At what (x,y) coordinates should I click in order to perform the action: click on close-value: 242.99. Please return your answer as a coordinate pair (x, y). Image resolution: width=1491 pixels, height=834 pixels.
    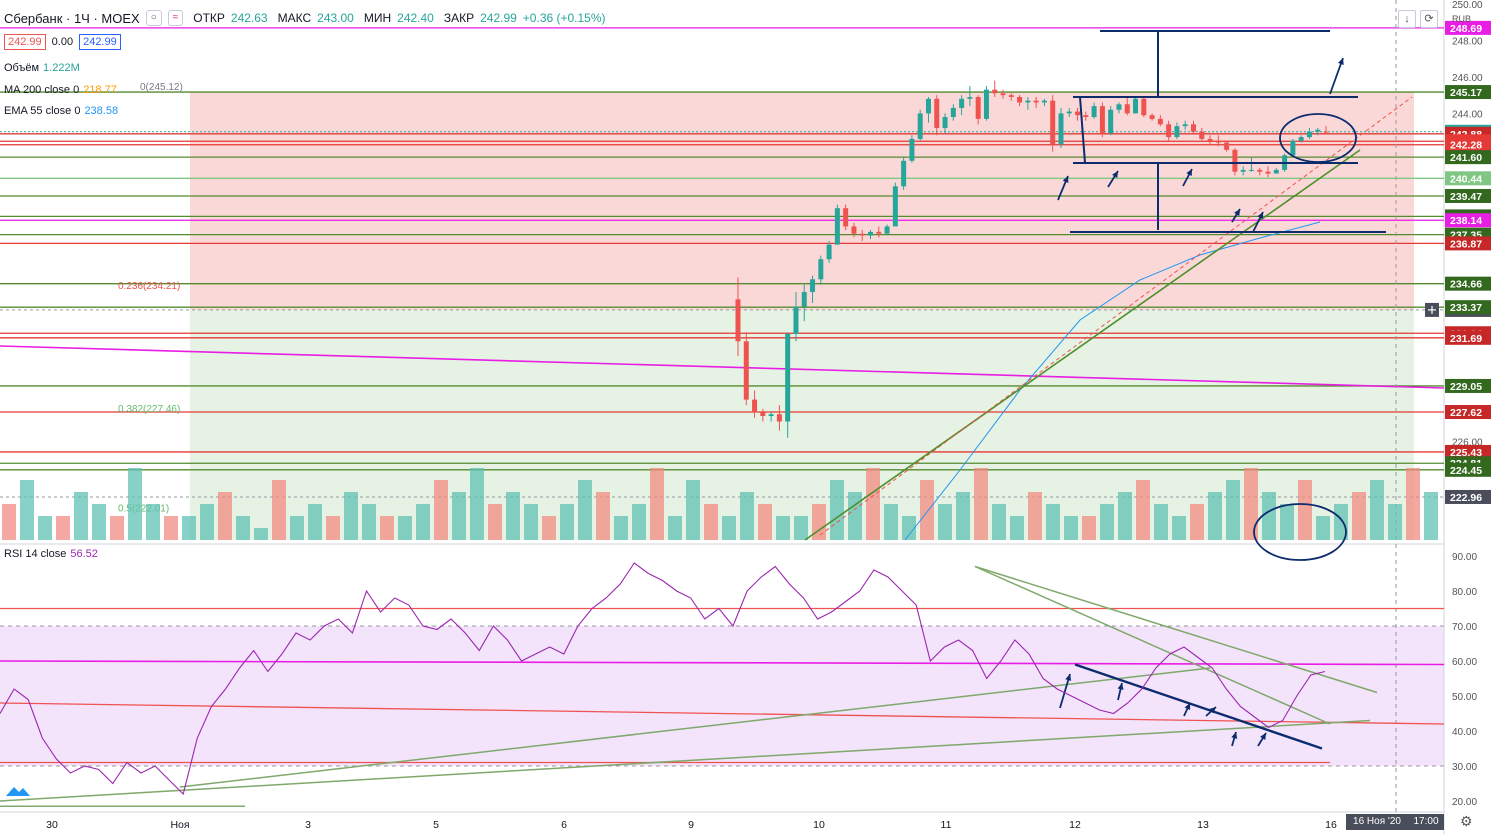
    Looking at the image, I should click on (498, 18).